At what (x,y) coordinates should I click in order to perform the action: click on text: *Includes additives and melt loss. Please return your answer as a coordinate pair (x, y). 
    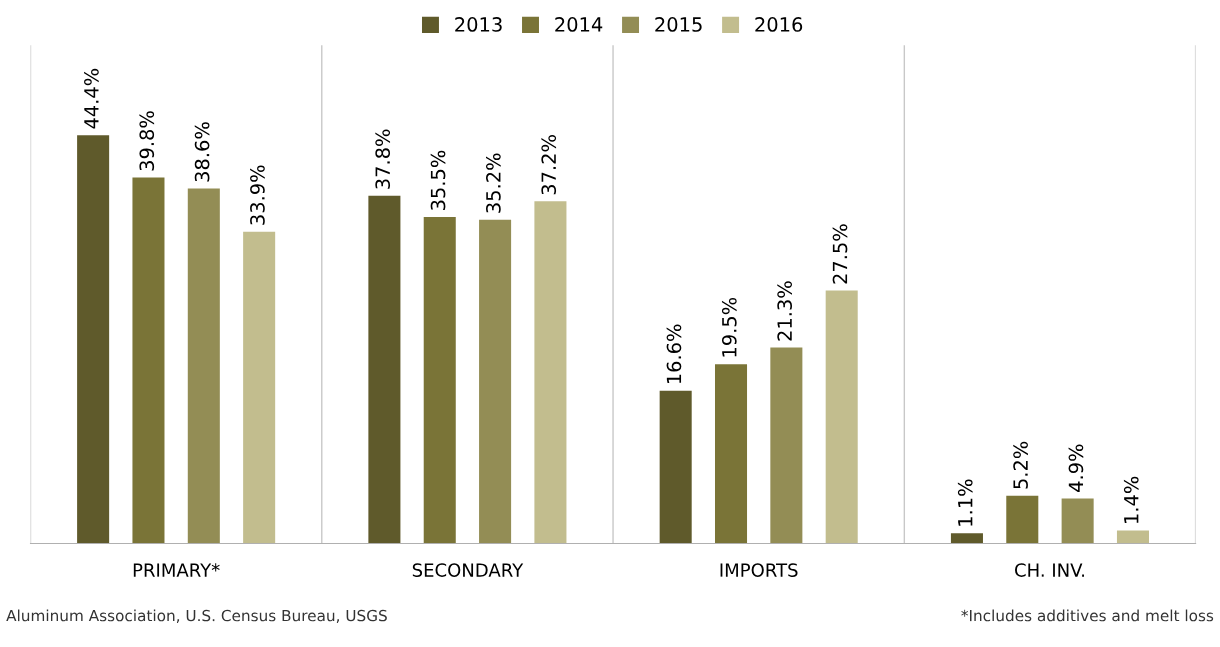
    Looking at the image, I should click on (1087, 615).